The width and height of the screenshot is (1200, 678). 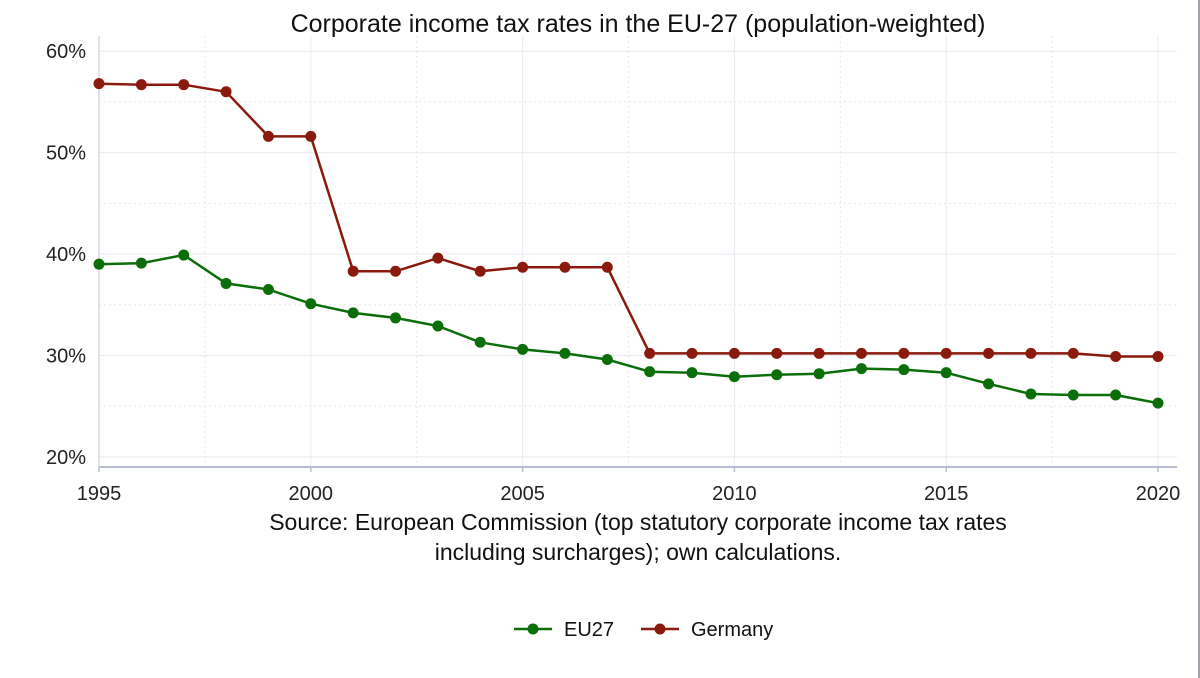 I want to click on legend-marker-germany, so click(x=660, y=629).